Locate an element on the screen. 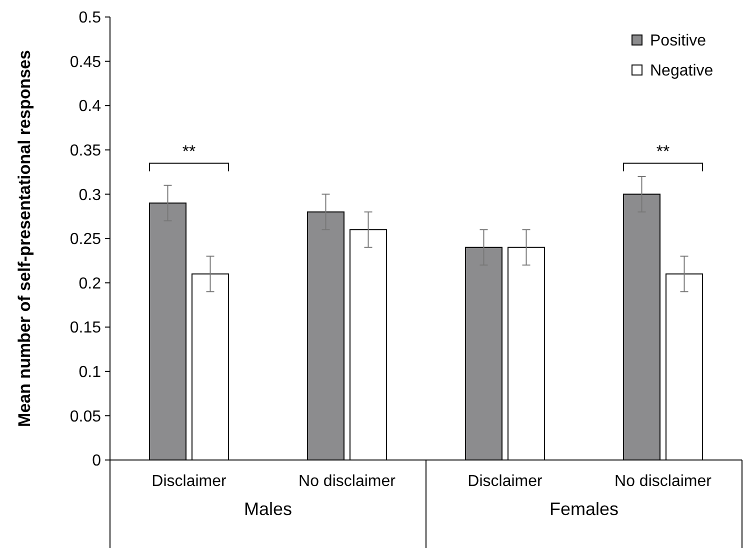  legend-label: Positive is located at coordinates (678, 41).